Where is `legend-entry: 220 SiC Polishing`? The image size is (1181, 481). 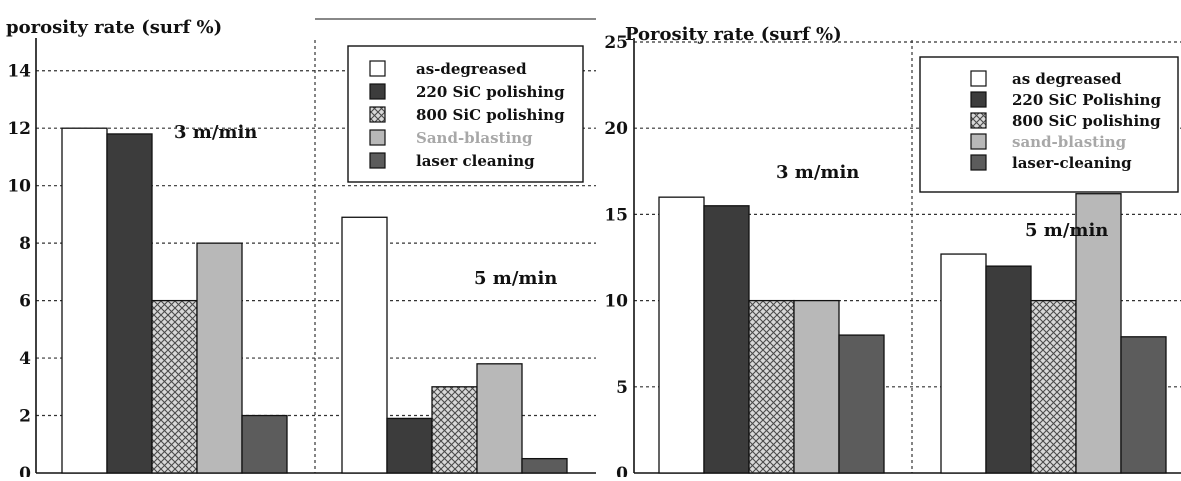 legend-entry: 220 SiC Polishing is located at coordinates (1086, 100).